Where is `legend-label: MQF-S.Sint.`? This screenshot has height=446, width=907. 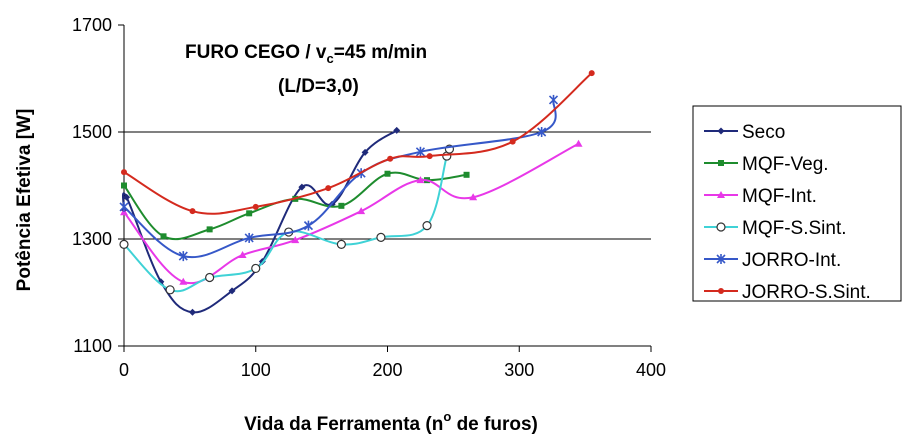 legend-label: MQF-S.Sint. is located at coordinates (794, 228).